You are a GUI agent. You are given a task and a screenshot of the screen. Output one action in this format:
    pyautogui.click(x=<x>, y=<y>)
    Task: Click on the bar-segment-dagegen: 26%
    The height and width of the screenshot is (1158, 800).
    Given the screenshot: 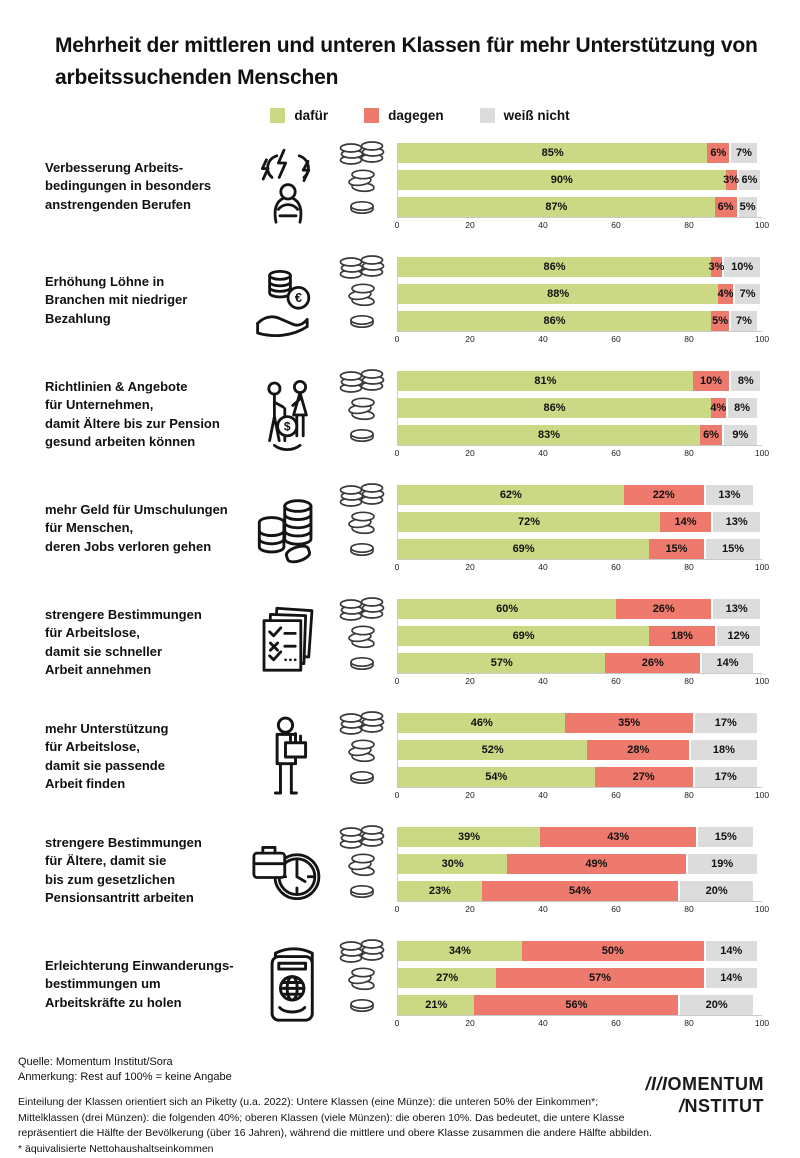 What is the action you would take?
    pyautogui.click(x=653, y=663)
    